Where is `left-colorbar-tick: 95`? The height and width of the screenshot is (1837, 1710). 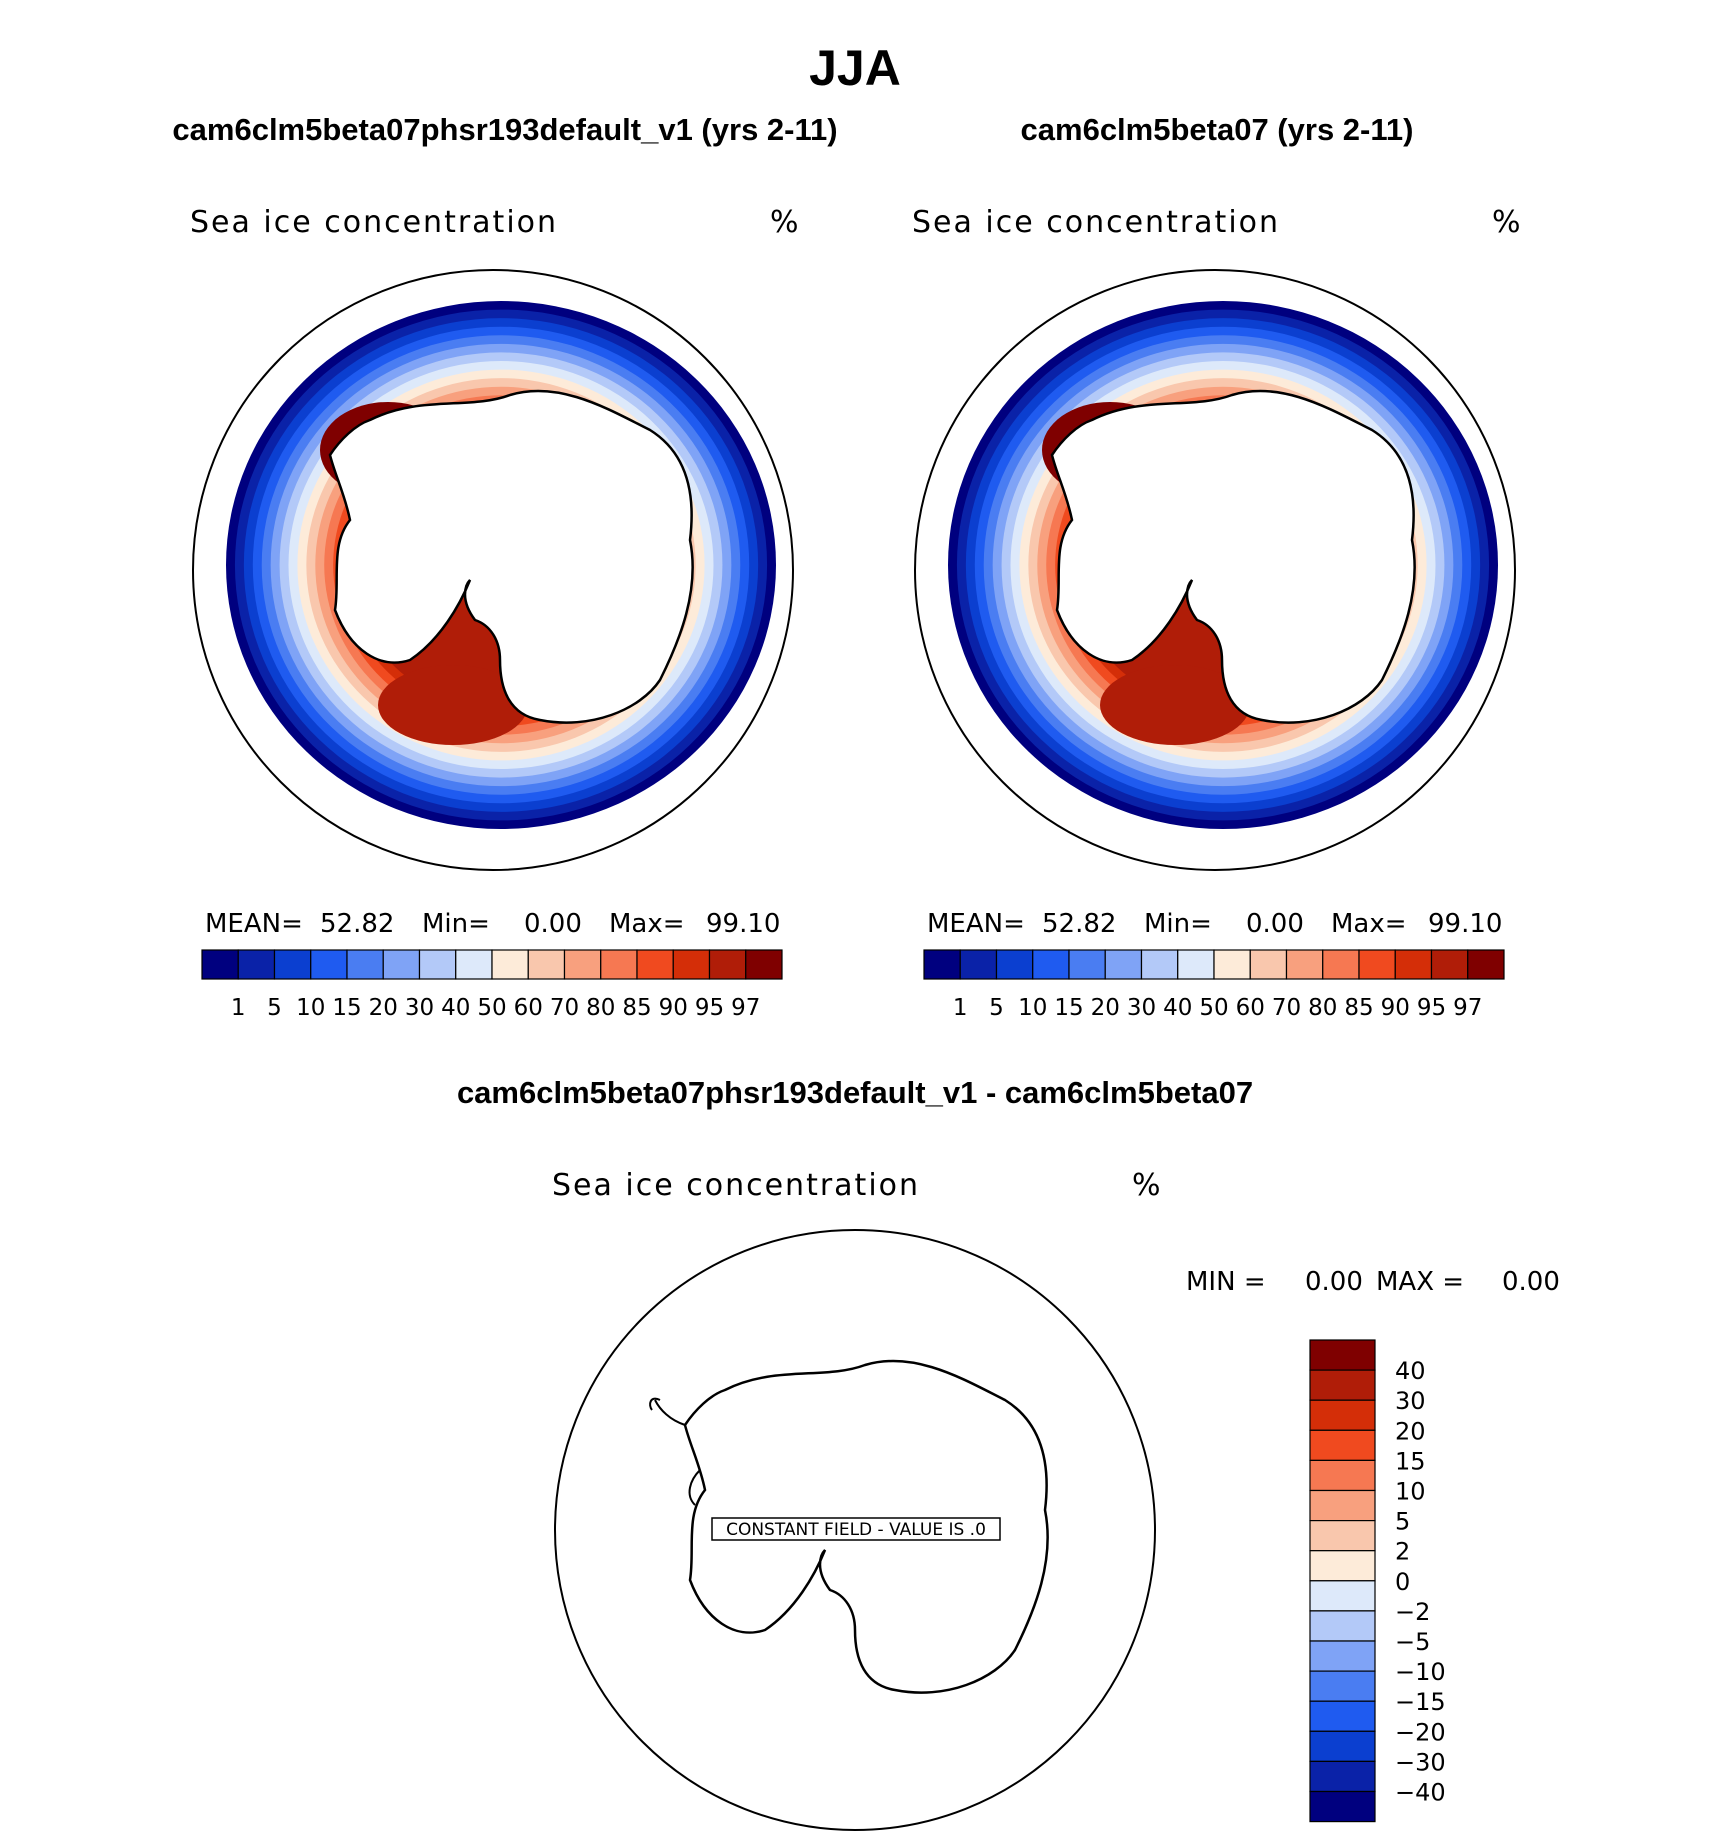
left-colorbar-tick: 95 is located at coordinates (709, 1008).